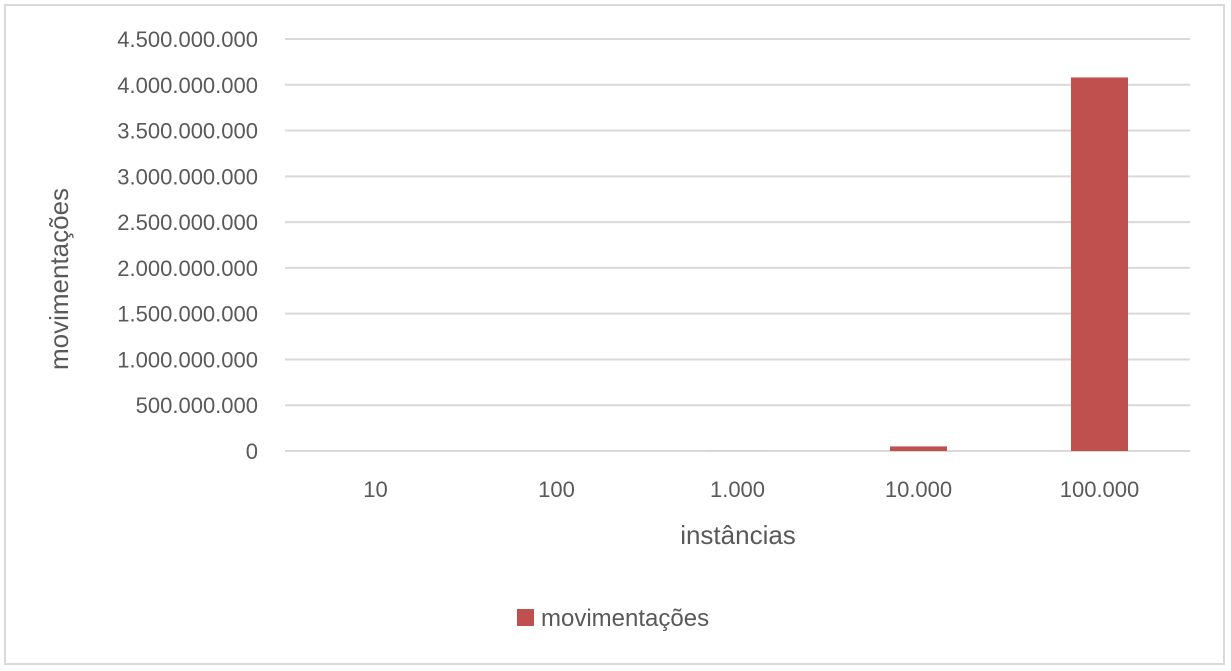 This screenshot has width=1231, height=671. I want to click on x-axis-tick-labels: 10 100 1.000 10.000 100.000, so click(751, 489).